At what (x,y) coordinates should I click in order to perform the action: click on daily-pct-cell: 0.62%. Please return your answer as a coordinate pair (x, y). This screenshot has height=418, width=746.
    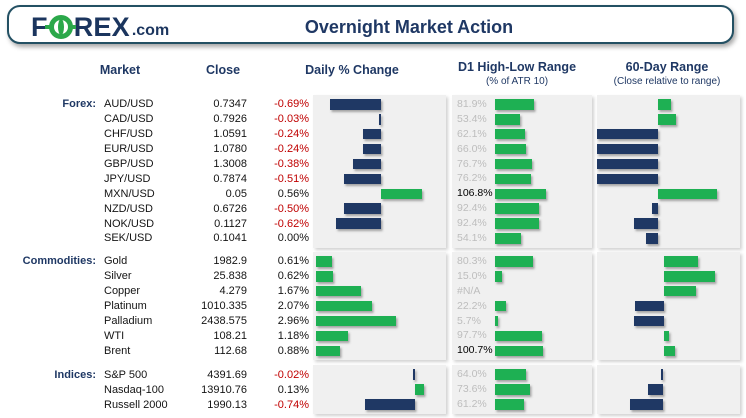
    Looking at the image, I should click on (293, 276).